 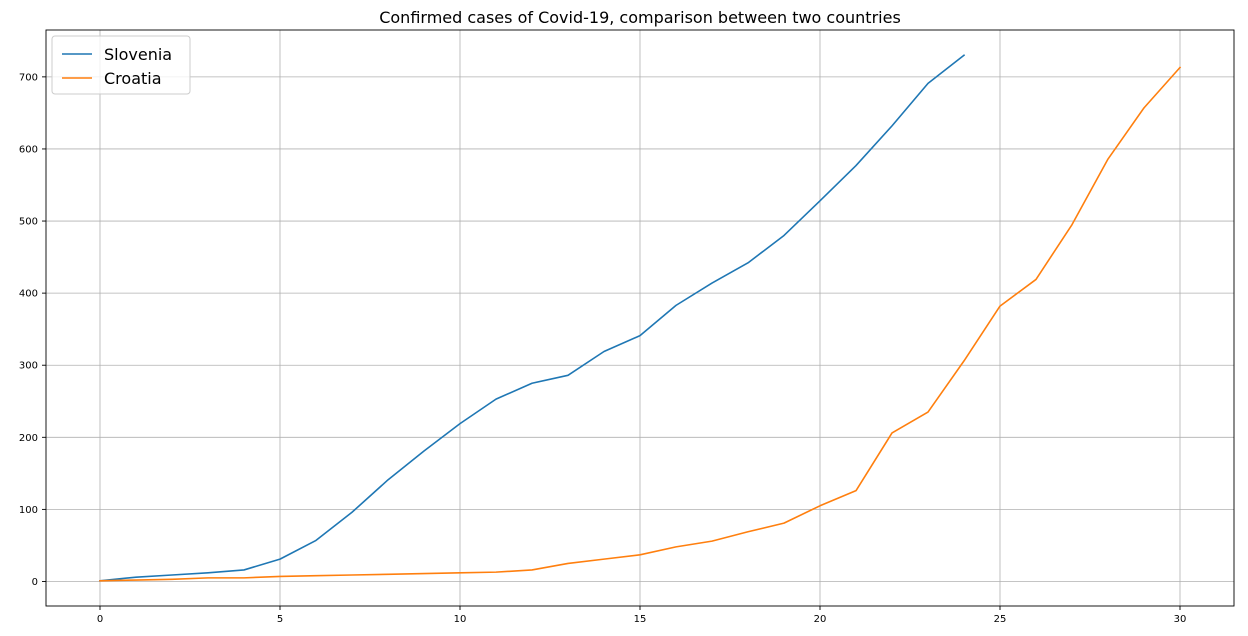 I want to click on x-tick-label: 30, so click(x=1180, y=619).